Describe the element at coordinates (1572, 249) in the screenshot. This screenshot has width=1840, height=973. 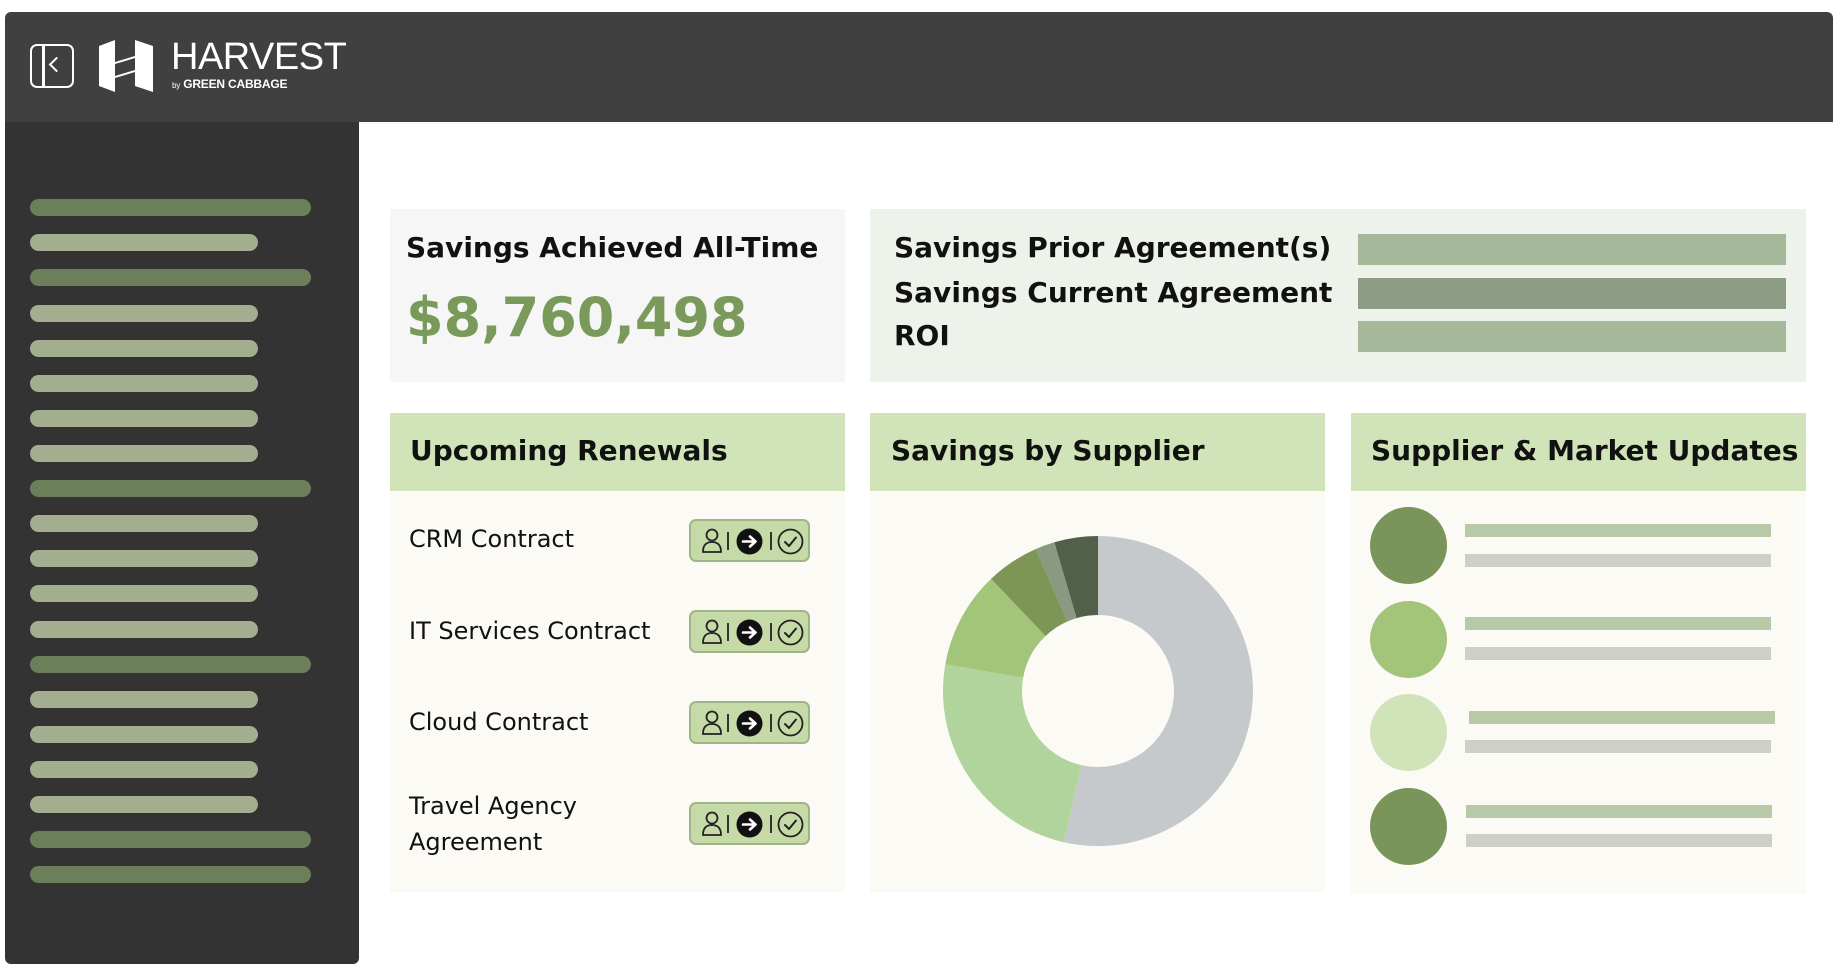
I see `savings-prior-bar` at that location.